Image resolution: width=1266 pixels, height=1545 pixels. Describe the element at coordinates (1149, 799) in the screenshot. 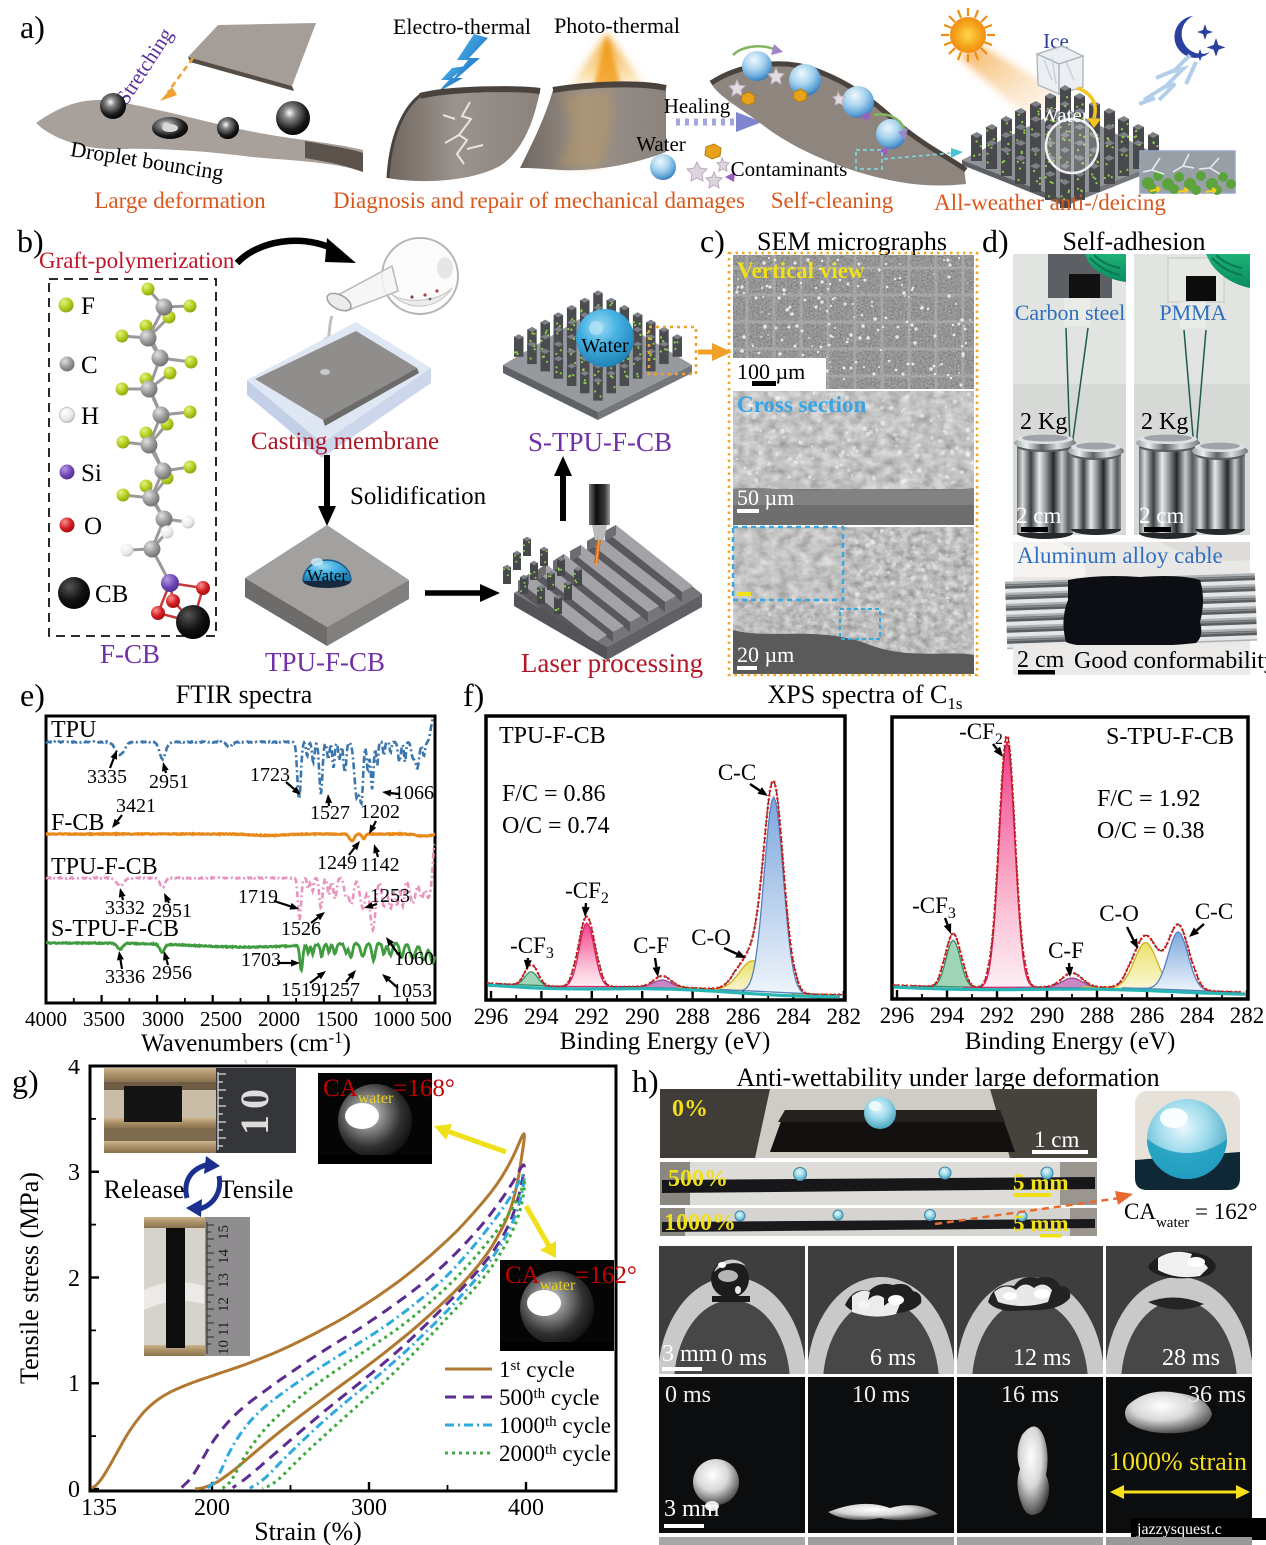

I see `svg-text: F/C = 1.92` at that location.